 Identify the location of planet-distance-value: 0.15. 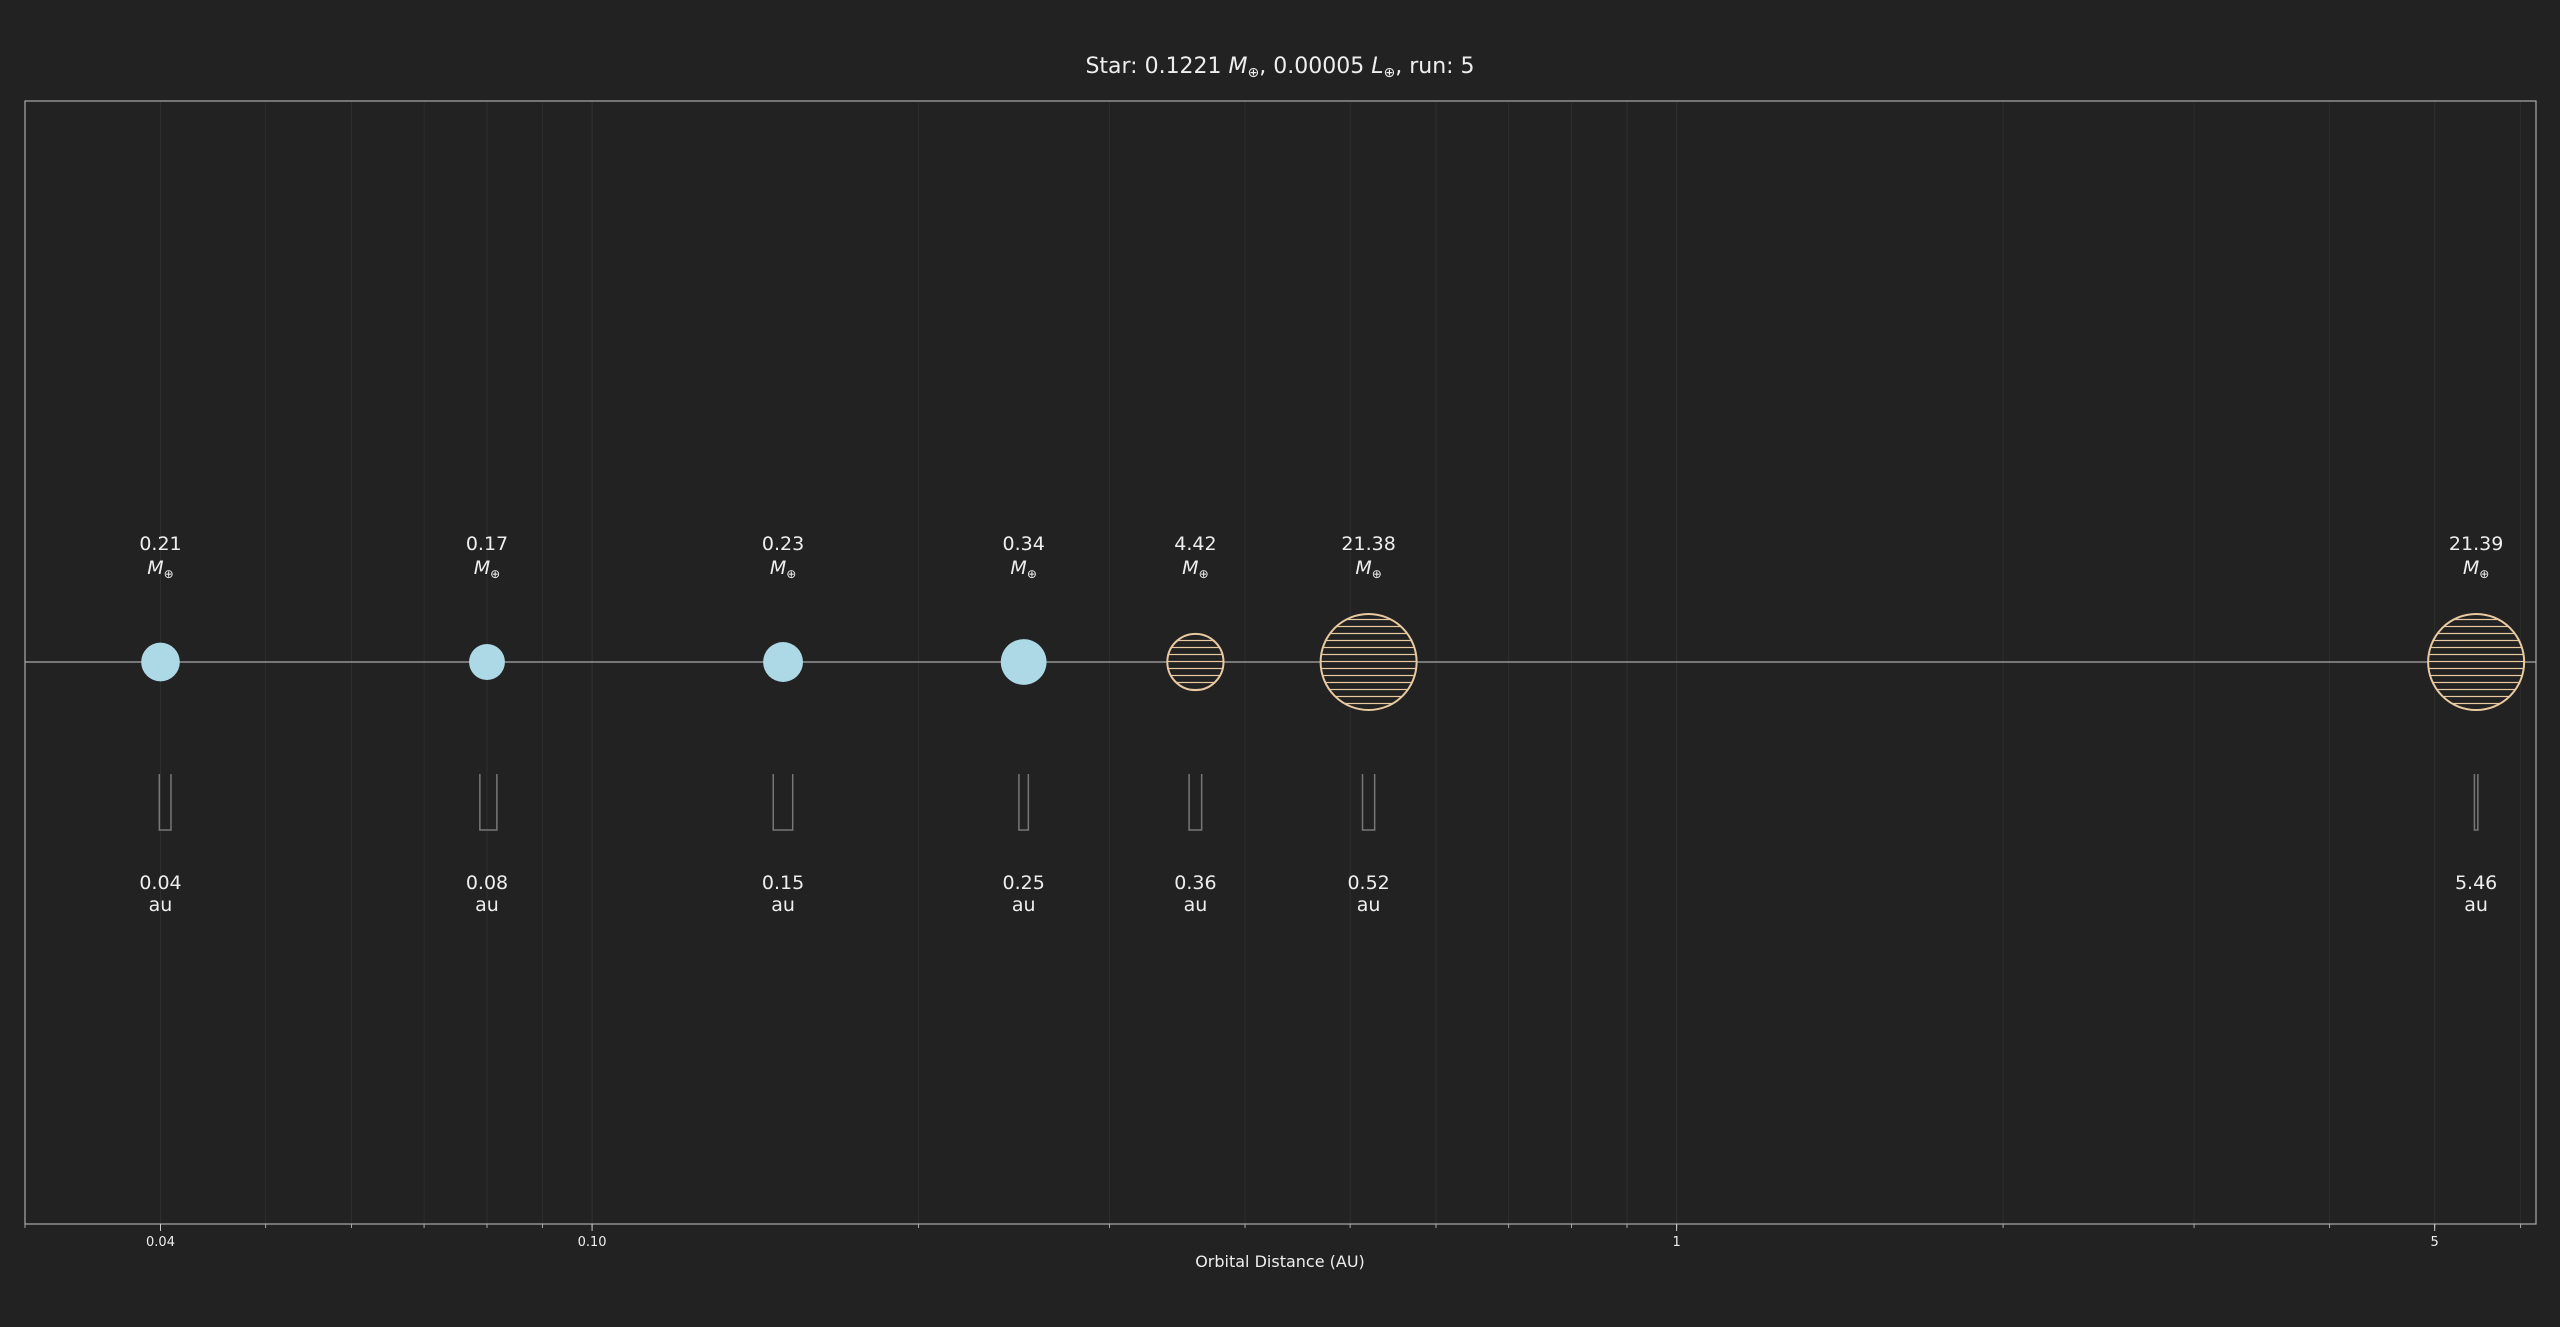
(783, 883).